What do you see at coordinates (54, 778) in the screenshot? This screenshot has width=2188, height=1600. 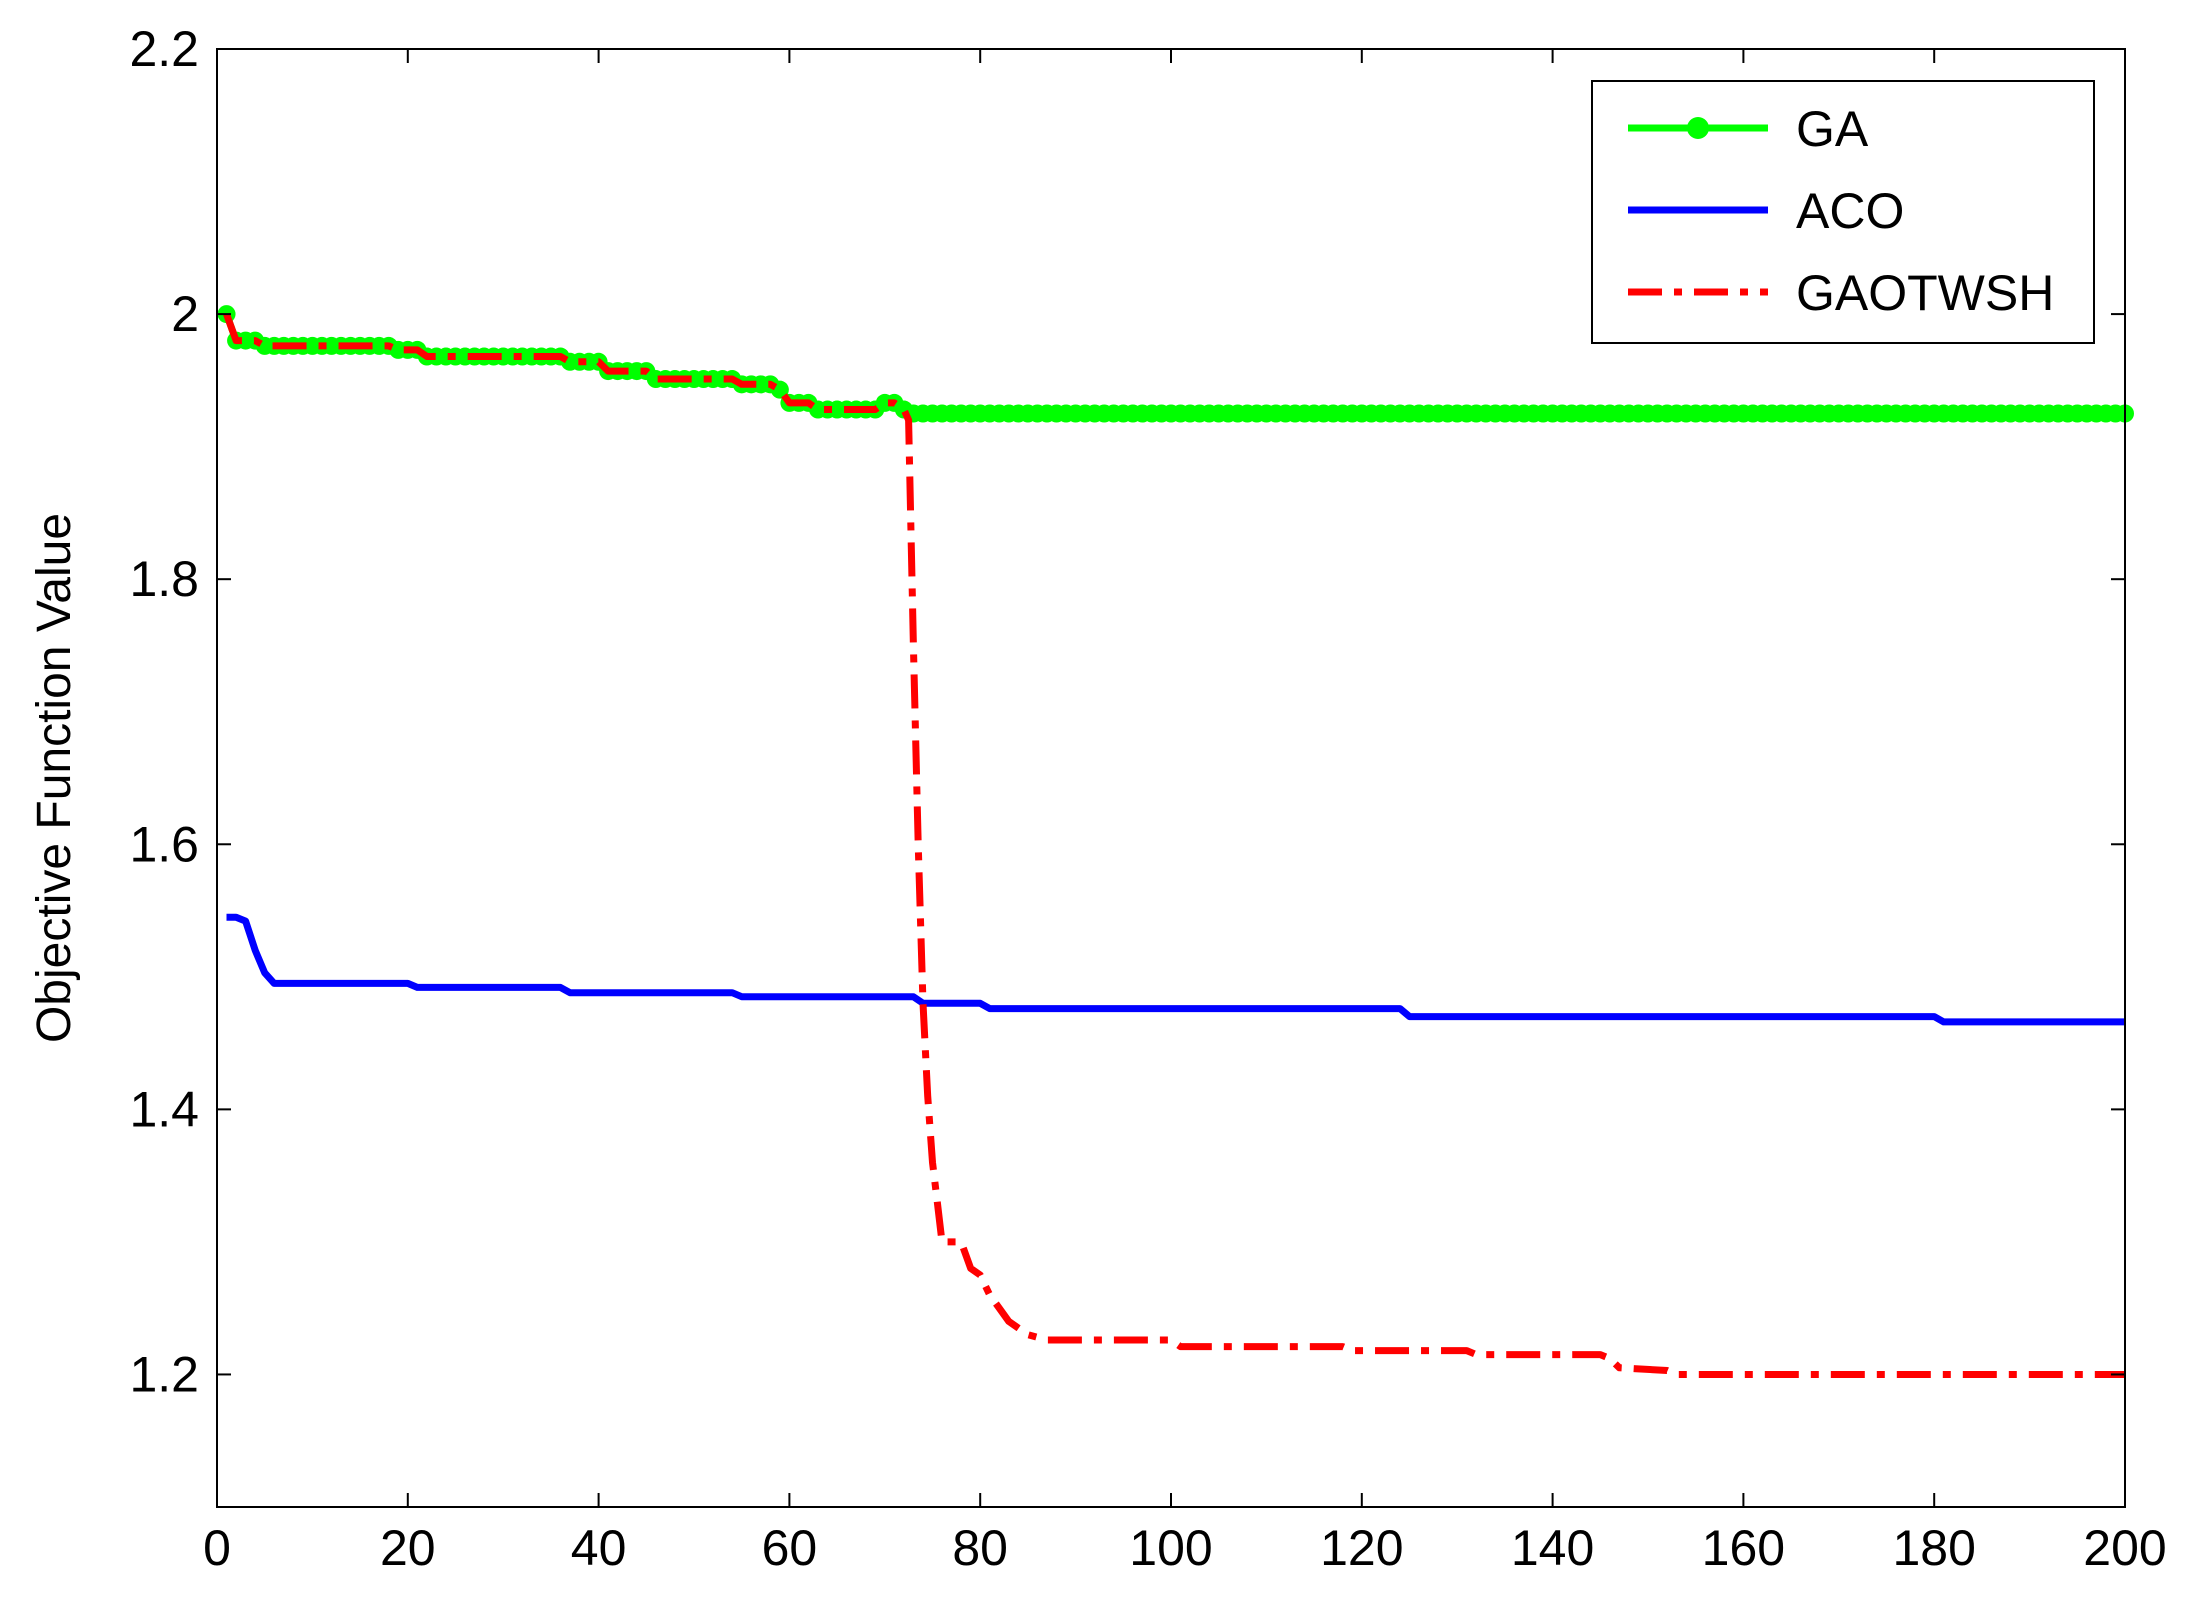 I see `y-axis-label: Objective Function Value` at bounding box center [54, 778].